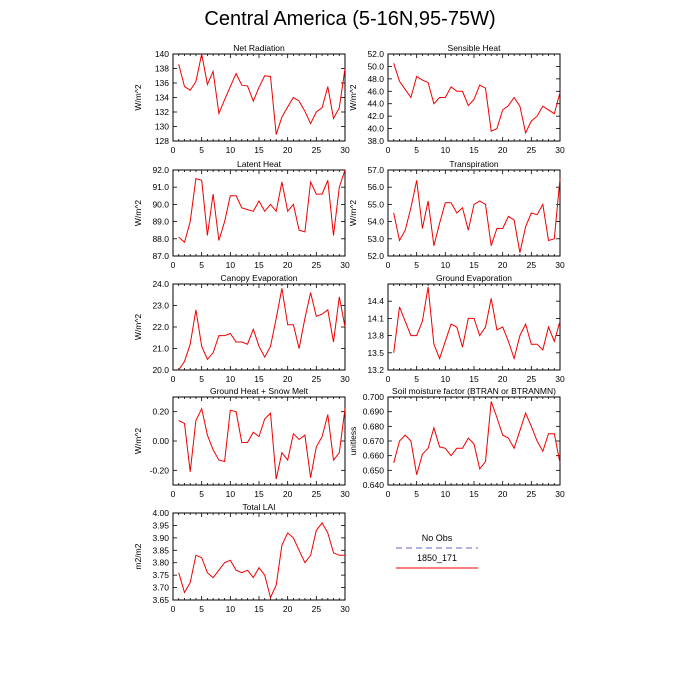 This screenshot has height=700, width=700. What do you see at coordinates (375, 141) in the screenshot?
I see `y-tick-label: 38.0` at bounding box center [375, 141].